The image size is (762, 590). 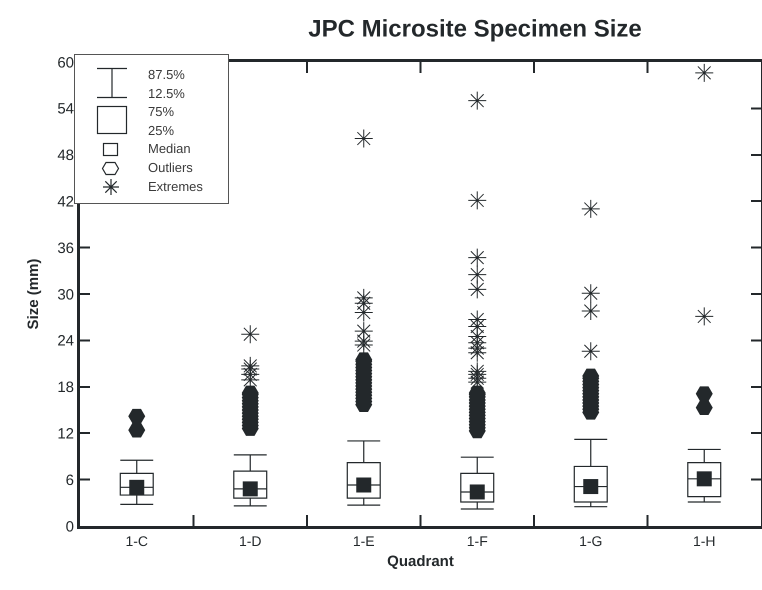 I want to click on x-tick-label: 1-C, so click(x=136, y=540).